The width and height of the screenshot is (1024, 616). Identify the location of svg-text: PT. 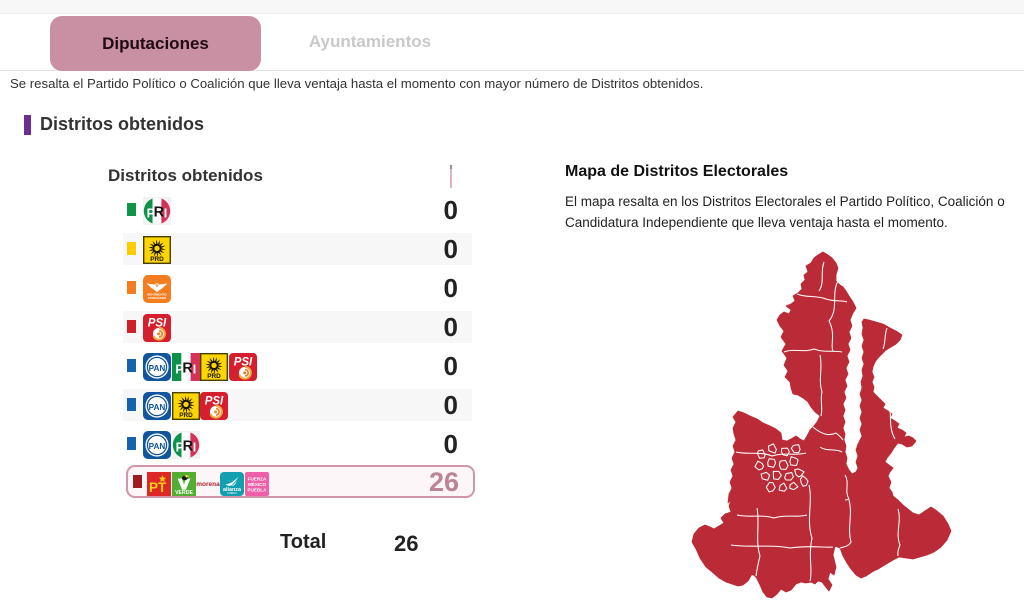
(158, 487).